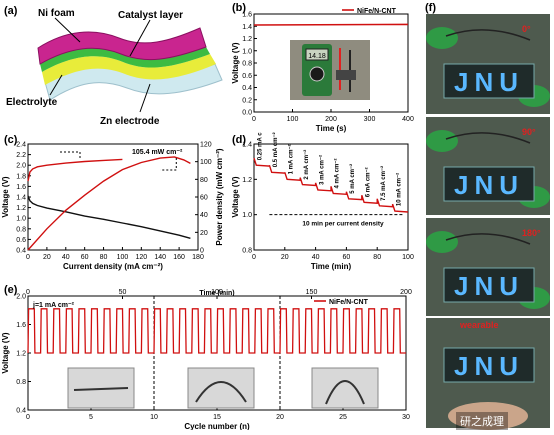 The height and width of the screenshot is (435, 554). Describe the element at coordinates (312, 292) in the screenshot. I see `x2-tick-label: 150` at that location.